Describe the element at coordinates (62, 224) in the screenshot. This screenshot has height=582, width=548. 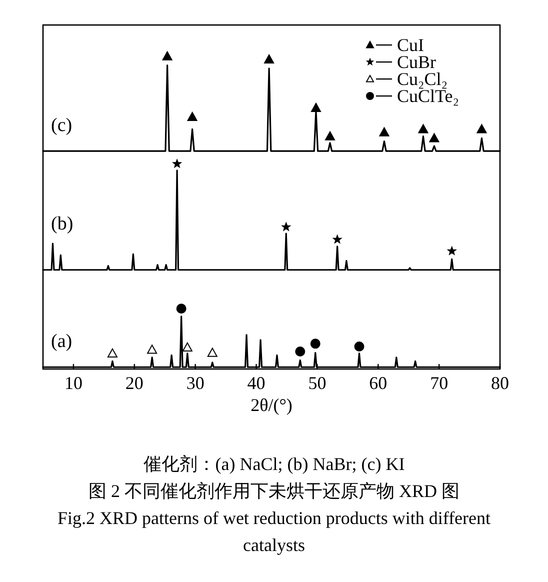
I see `series-label: (b)` at that location.